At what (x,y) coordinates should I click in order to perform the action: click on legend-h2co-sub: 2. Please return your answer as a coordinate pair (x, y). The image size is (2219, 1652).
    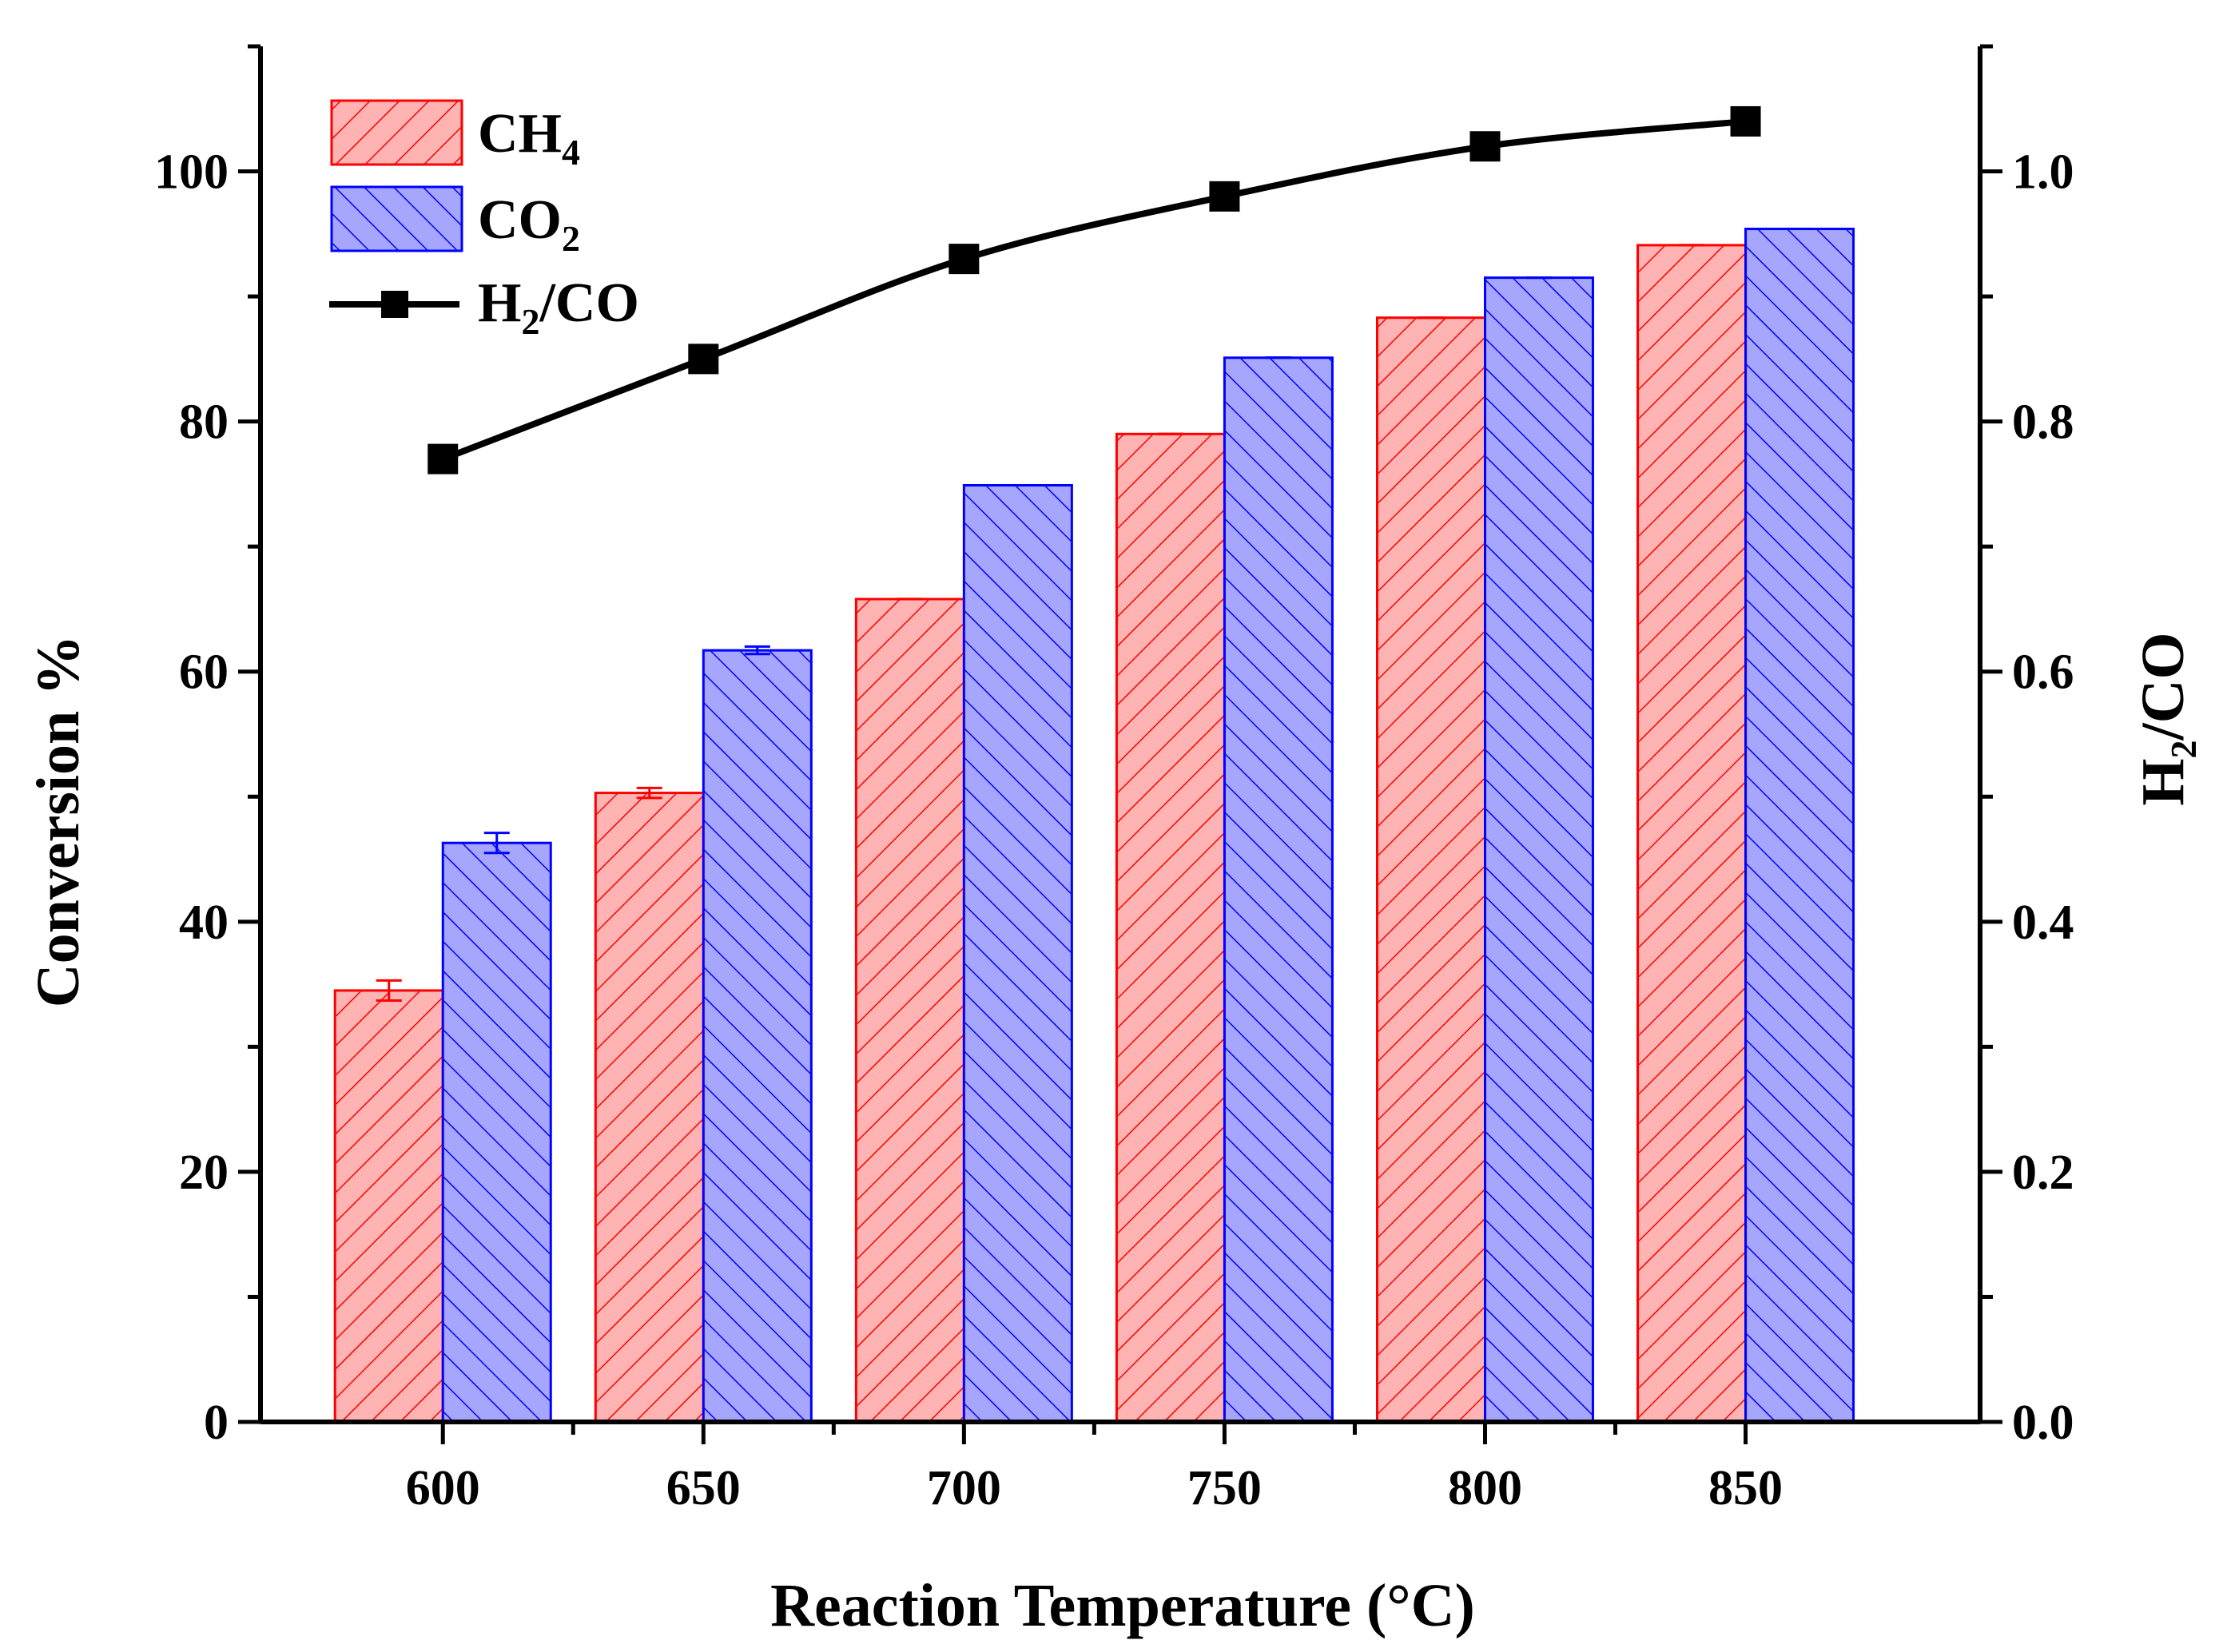
    Looking at the image, I should click on (530, 321).